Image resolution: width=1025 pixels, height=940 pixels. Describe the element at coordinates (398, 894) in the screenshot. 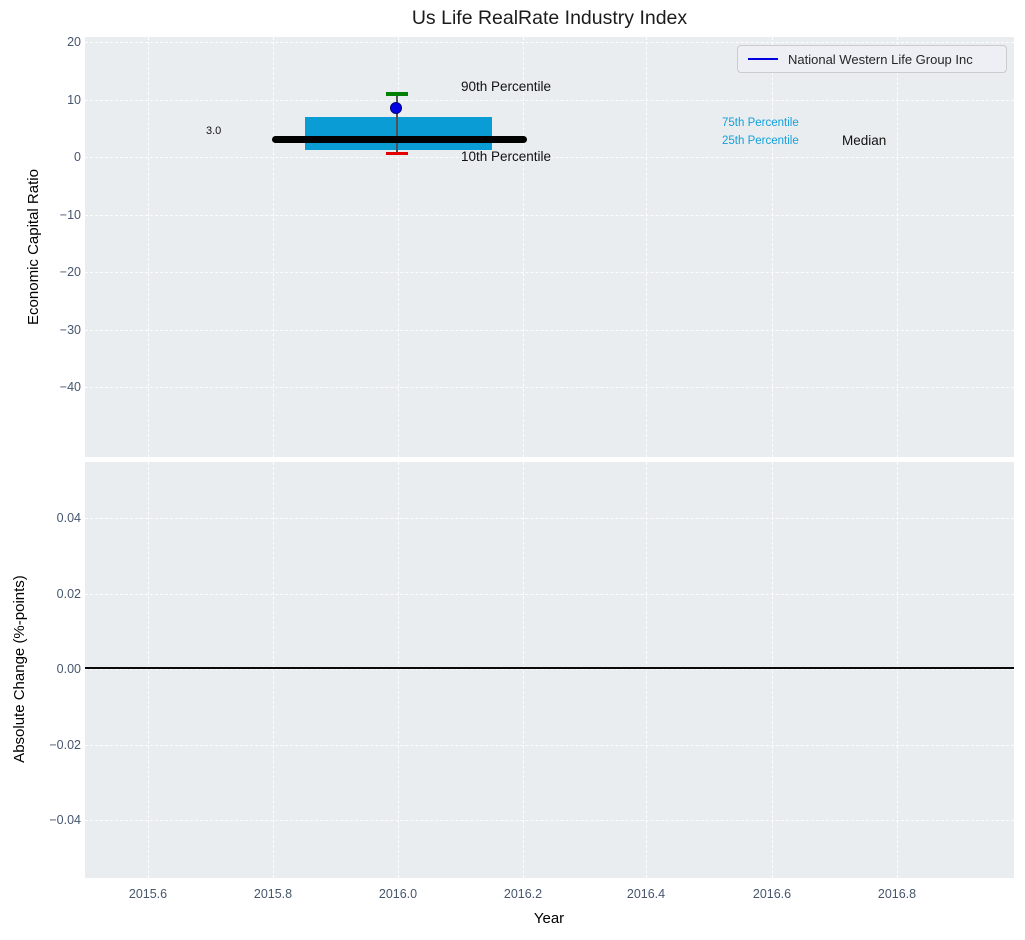

I see `x-tick-label: 2016.0` at that location.